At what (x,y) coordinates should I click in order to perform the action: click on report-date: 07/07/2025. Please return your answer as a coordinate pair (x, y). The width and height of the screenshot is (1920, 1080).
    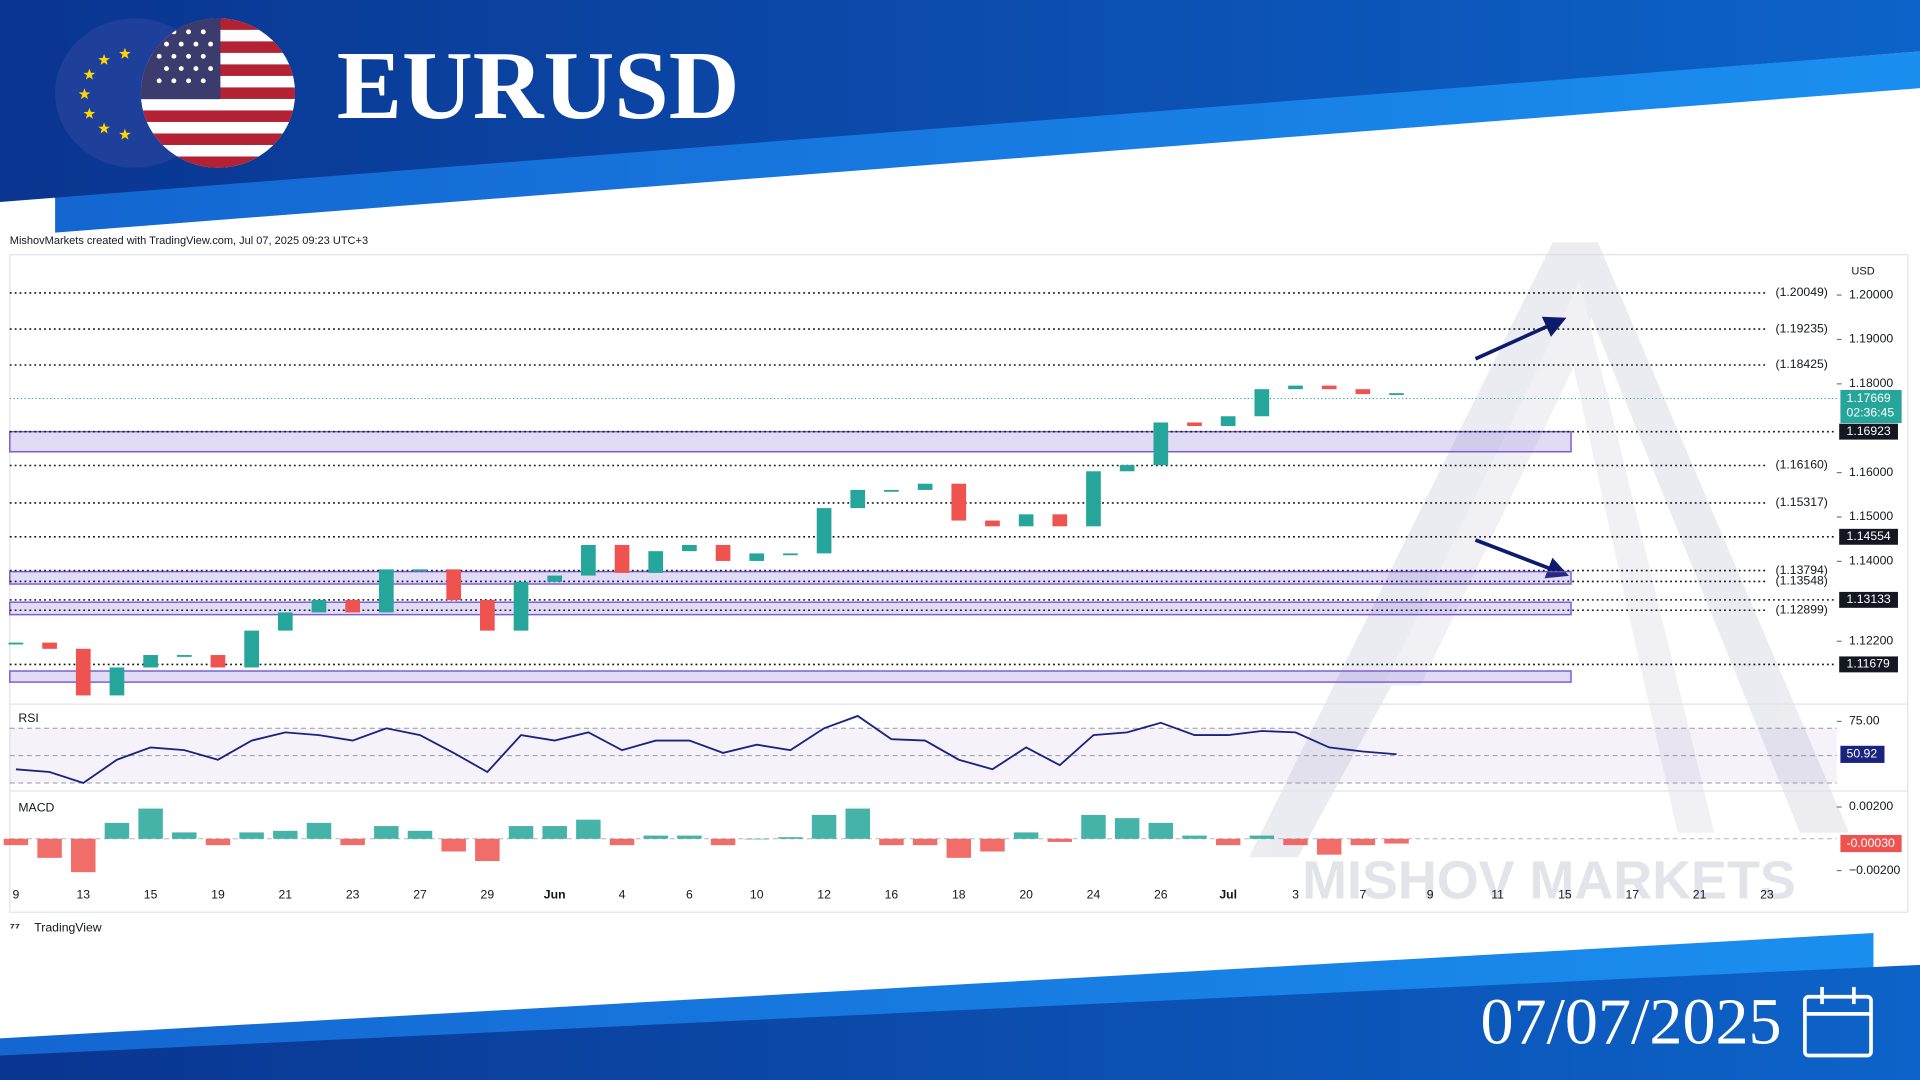
    Looking at the image, I should click on (1630, 1022).